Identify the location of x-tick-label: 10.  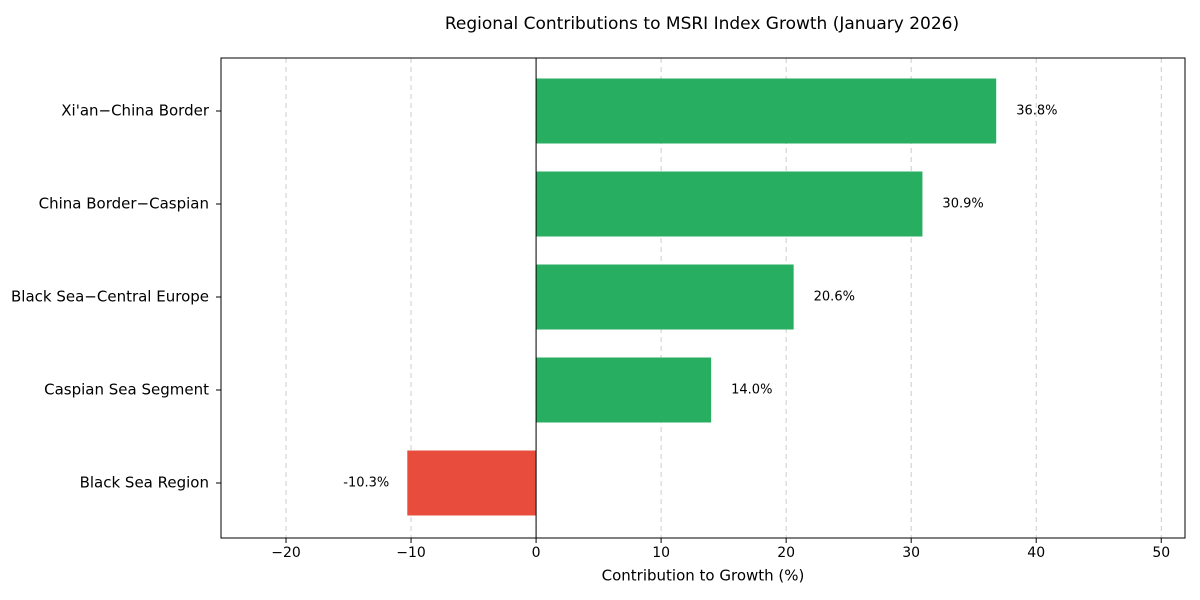
(661, 553).